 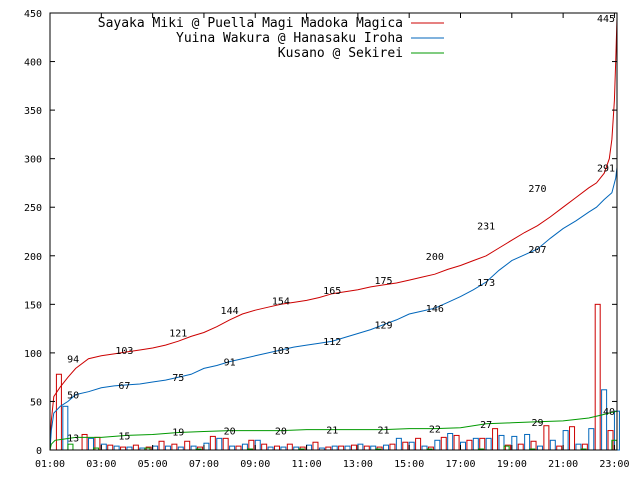 What do you see at coordinates (250, 23) in the screenshot?
I see `legend-label: Sayaka Miki @ Puella Magi Madoka Magica` at bounding box center [250, 23].